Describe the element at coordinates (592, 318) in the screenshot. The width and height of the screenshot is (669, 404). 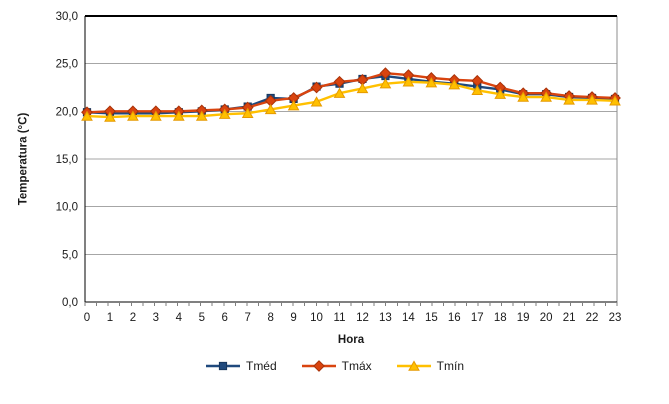
I see `x-tick-label: 22` at that location.